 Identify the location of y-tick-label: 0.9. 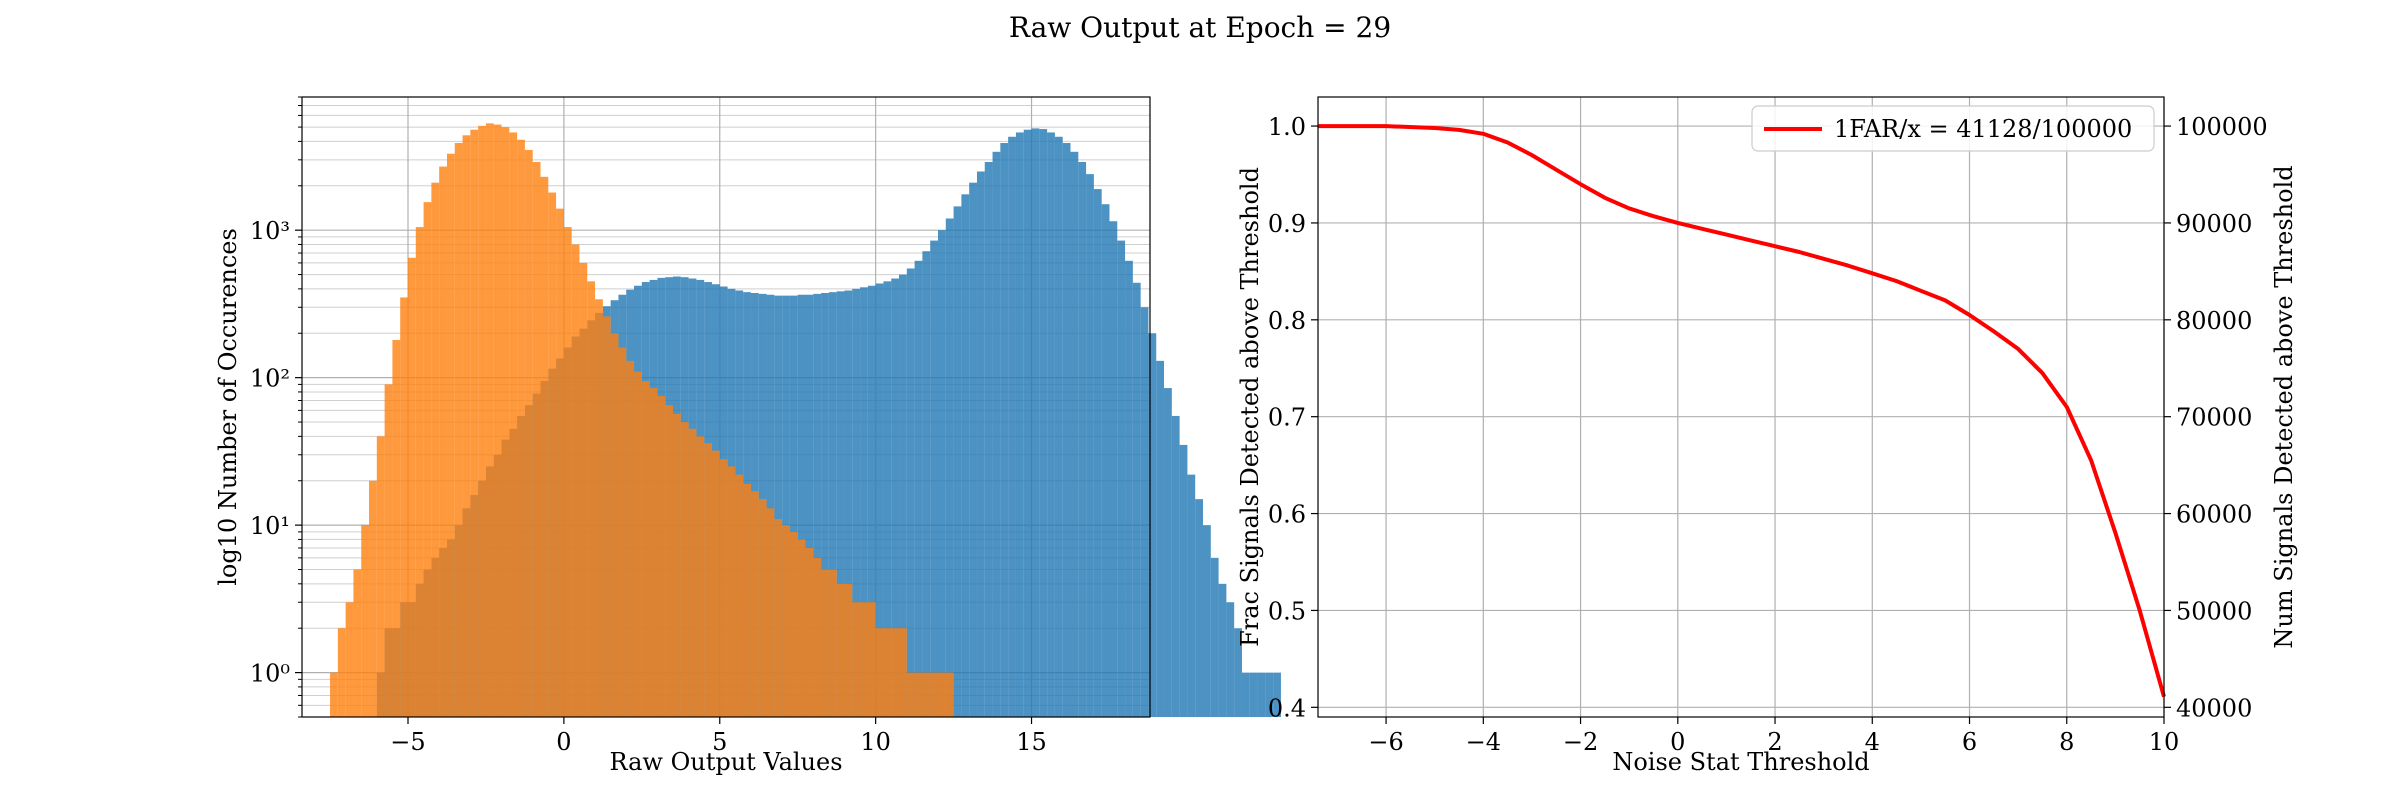
(1287, 224).